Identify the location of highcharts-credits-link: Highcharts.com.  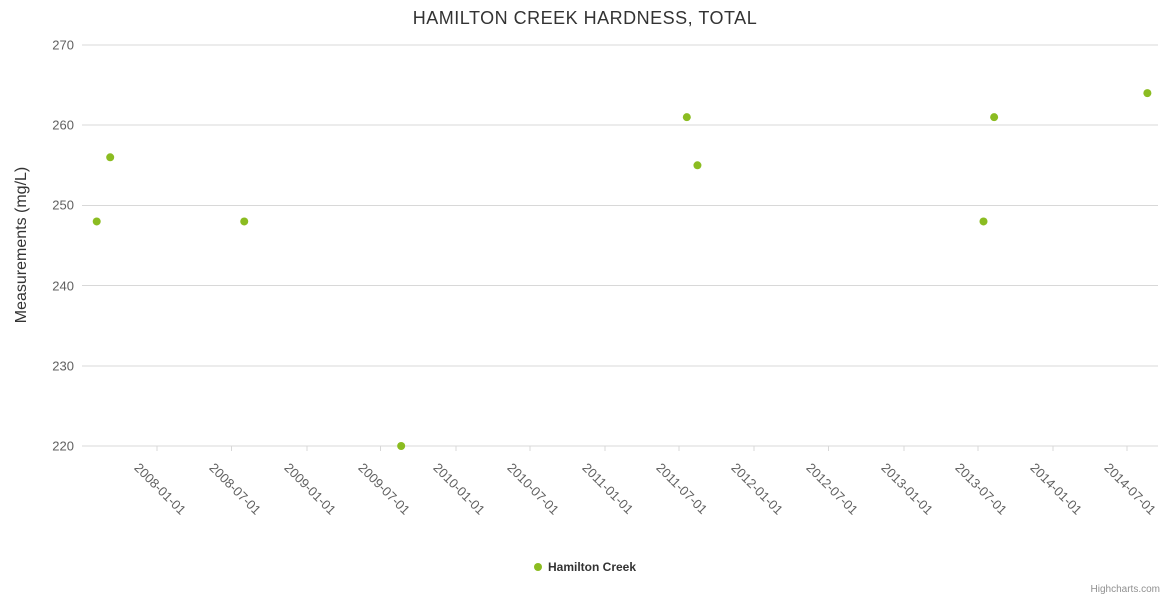
(1125, 589).